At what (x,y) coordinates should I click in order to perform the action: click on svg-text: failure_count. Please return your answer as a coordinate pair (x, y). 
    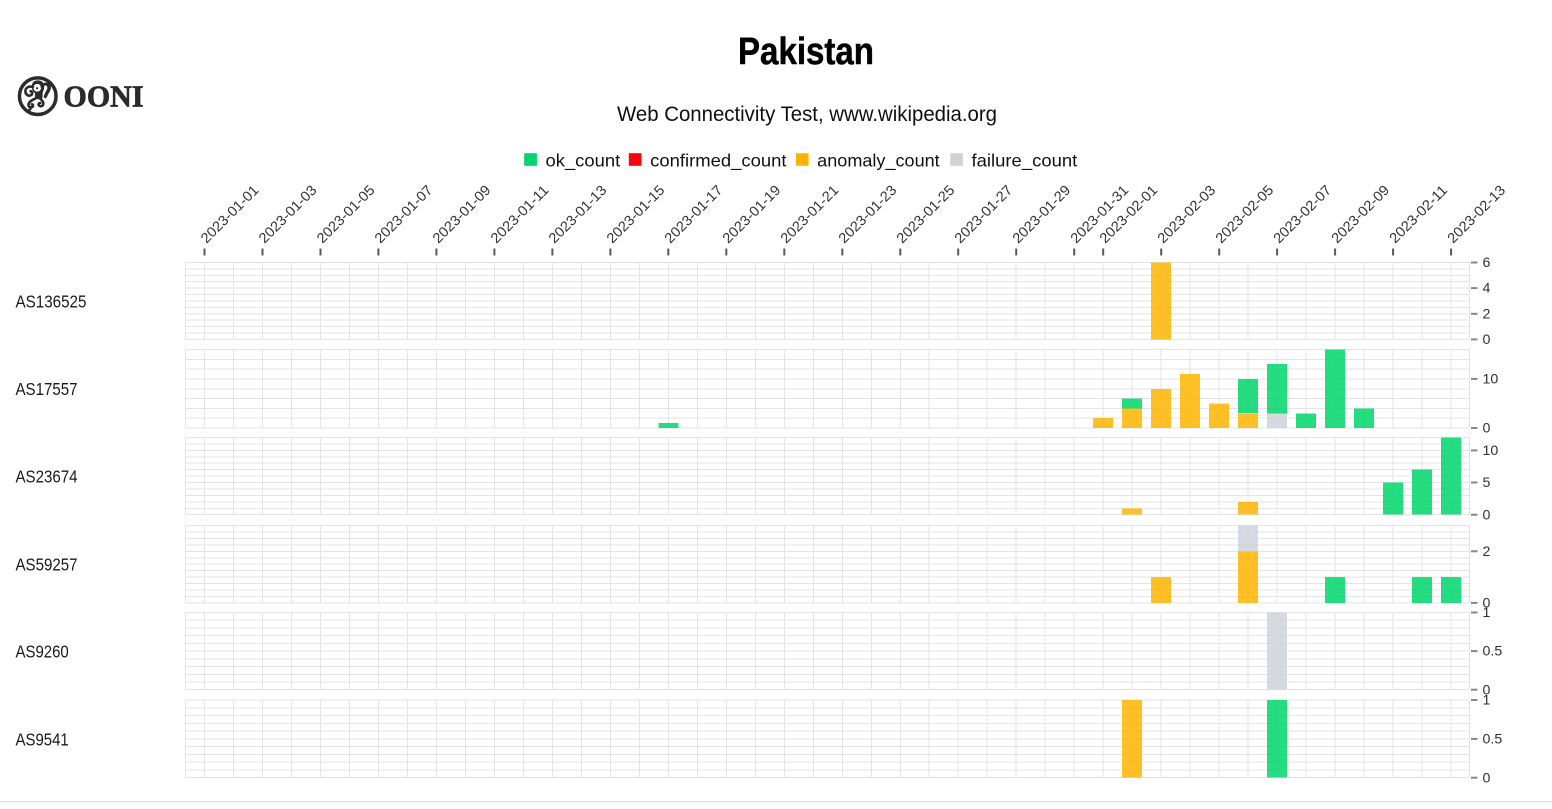
    Looking at the image, I should click on (1025, 161).